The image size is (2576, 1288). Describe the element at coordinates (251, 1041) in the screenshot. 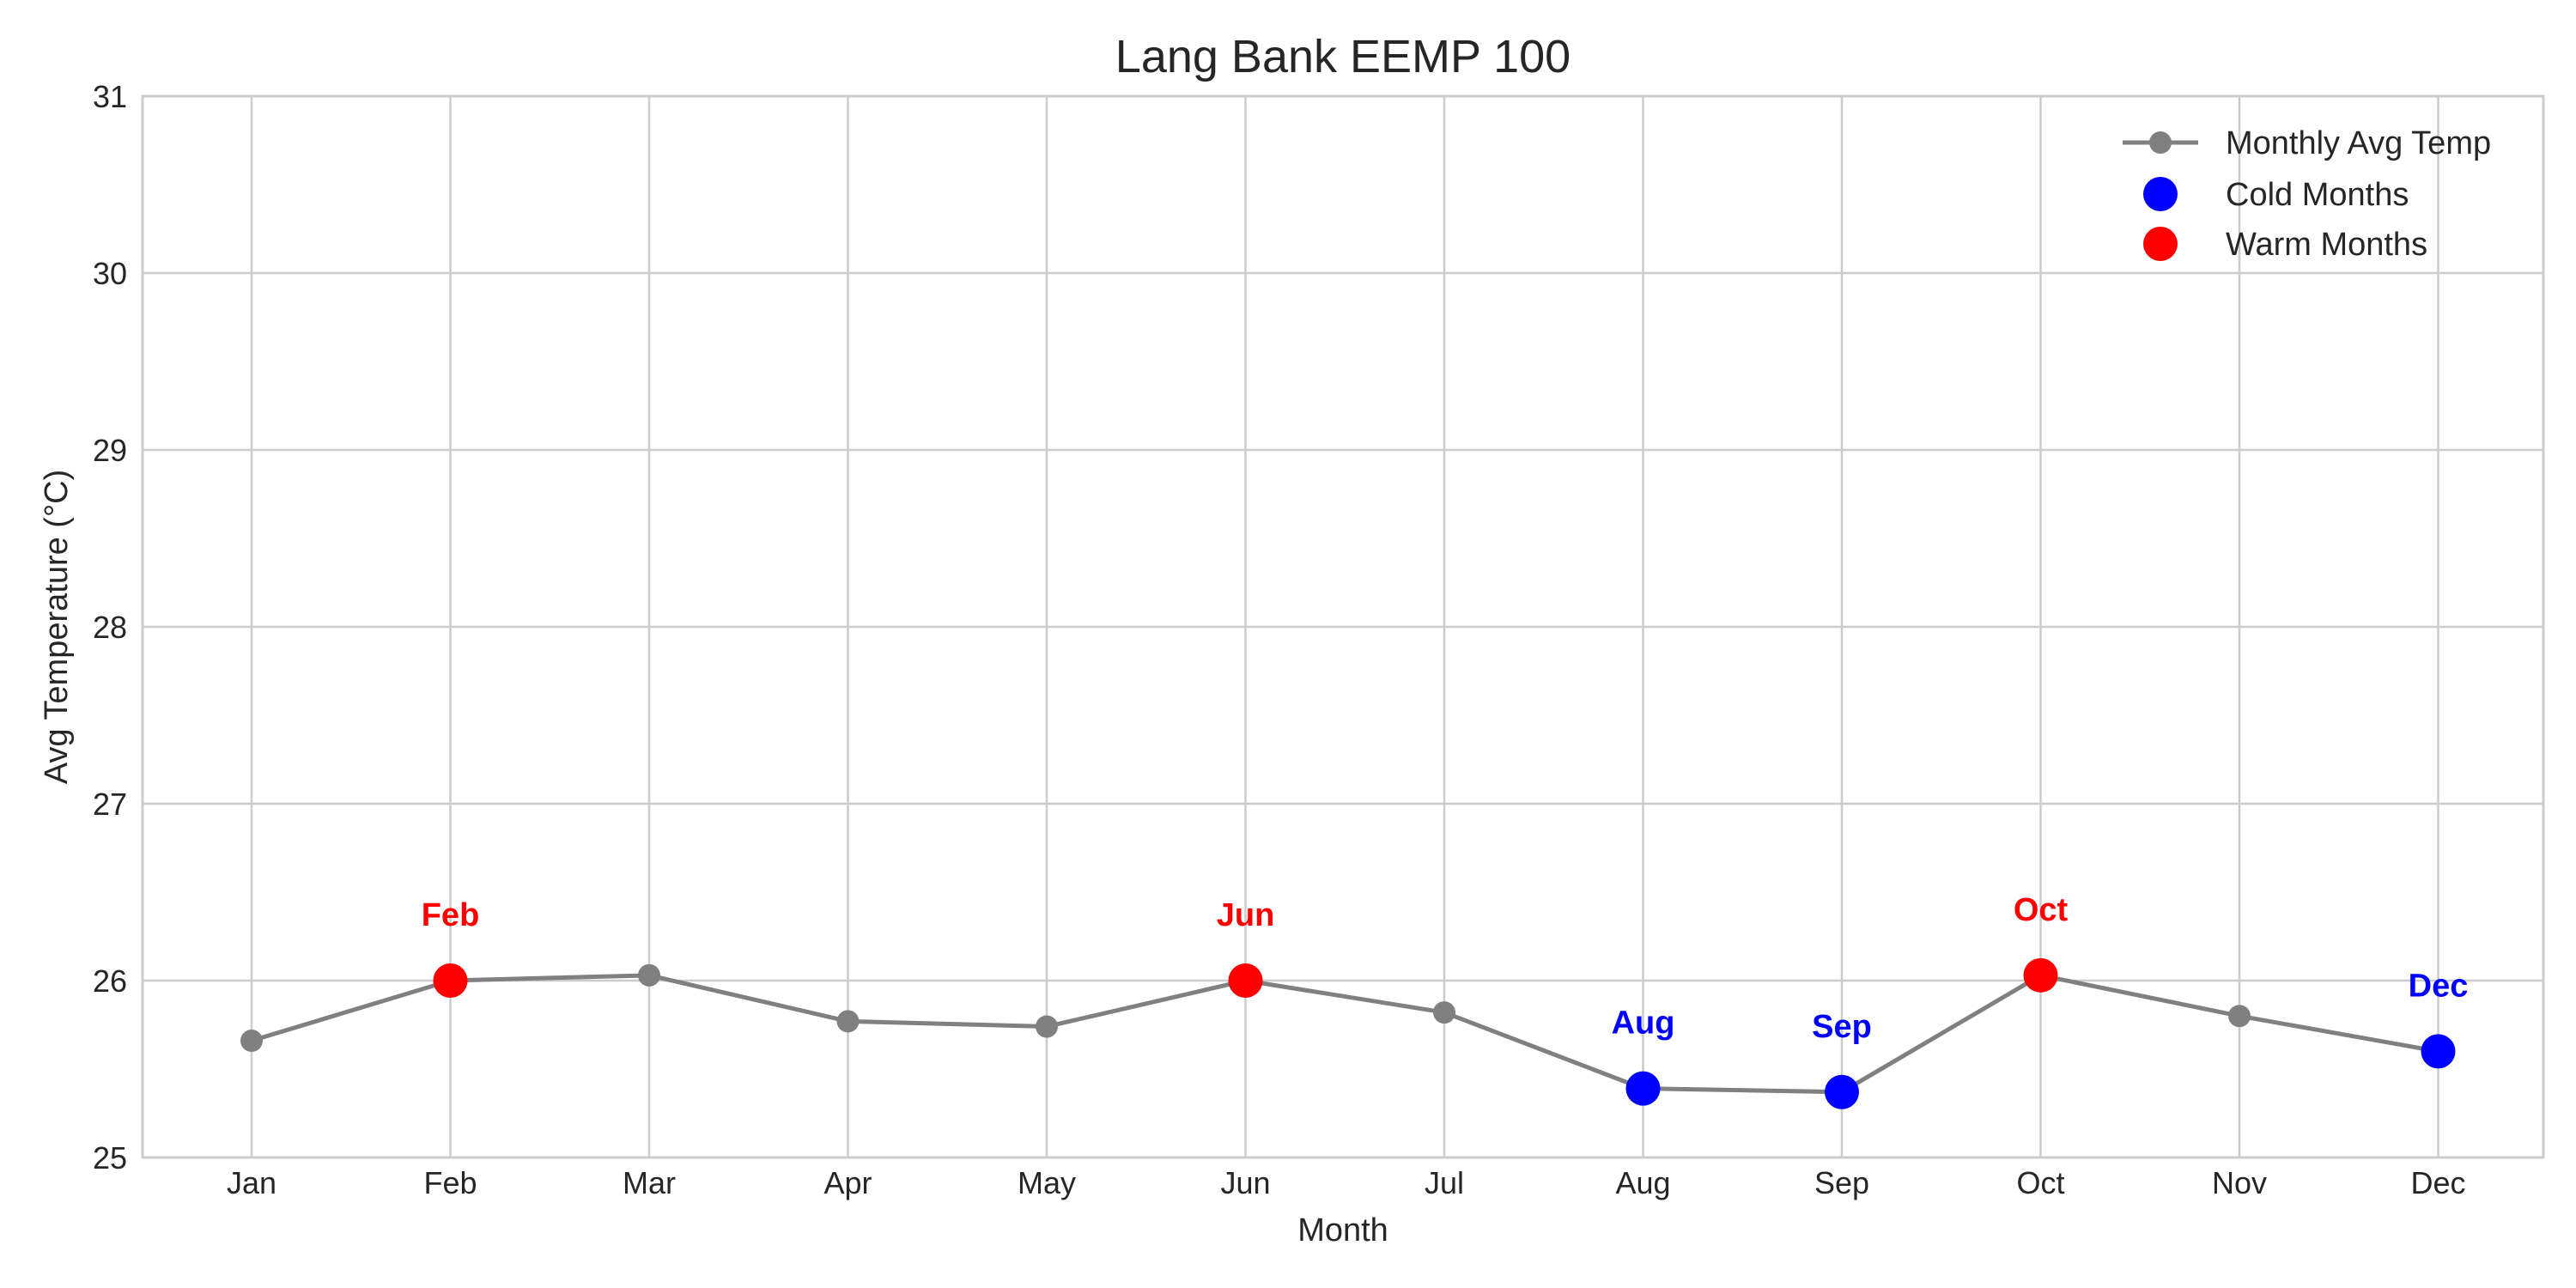

I see `data-point-jan` at that location.